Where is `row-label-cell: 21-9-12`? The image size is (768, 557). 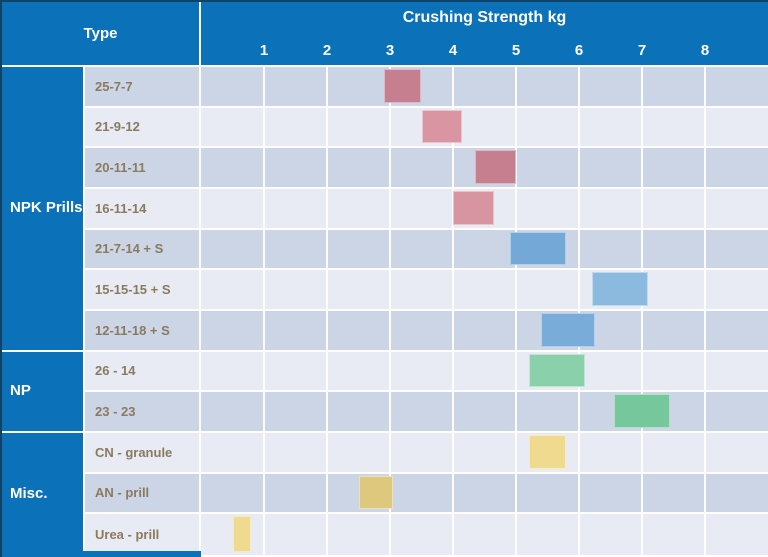
row-label-cell: 21-9-12 is located at coordinates (143, 128).